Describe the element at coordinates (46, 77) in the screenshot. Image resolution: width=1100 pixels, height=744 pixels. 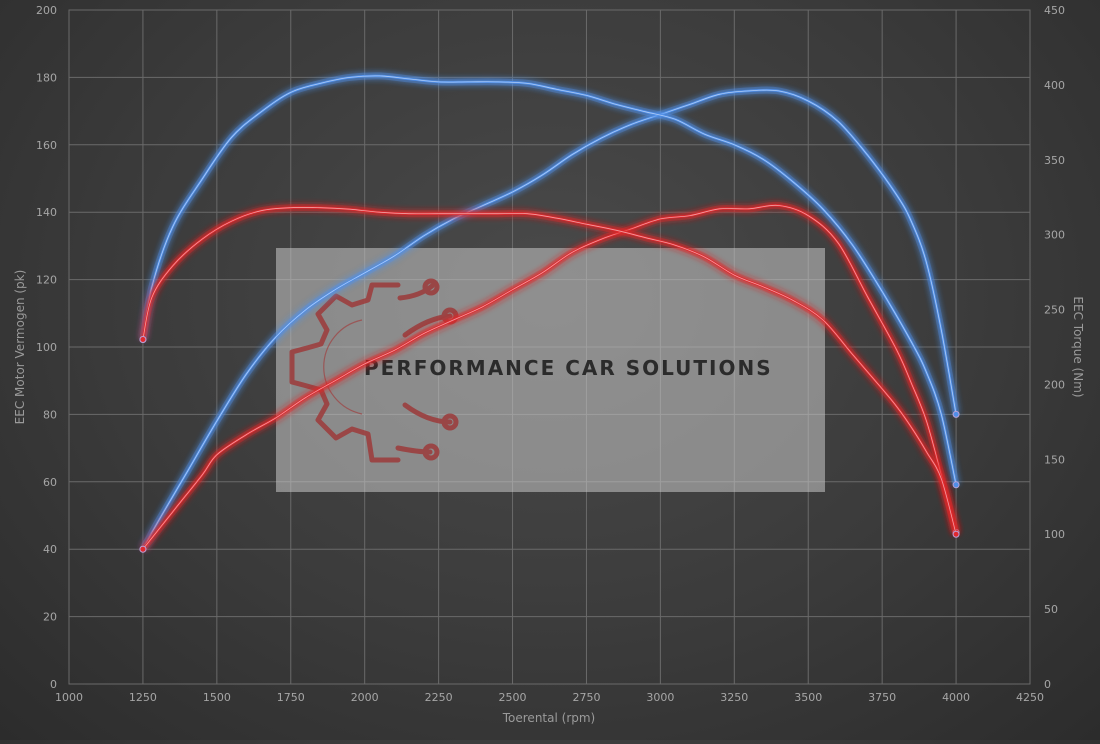
I see `y-left-tick-label: 180` at that location.